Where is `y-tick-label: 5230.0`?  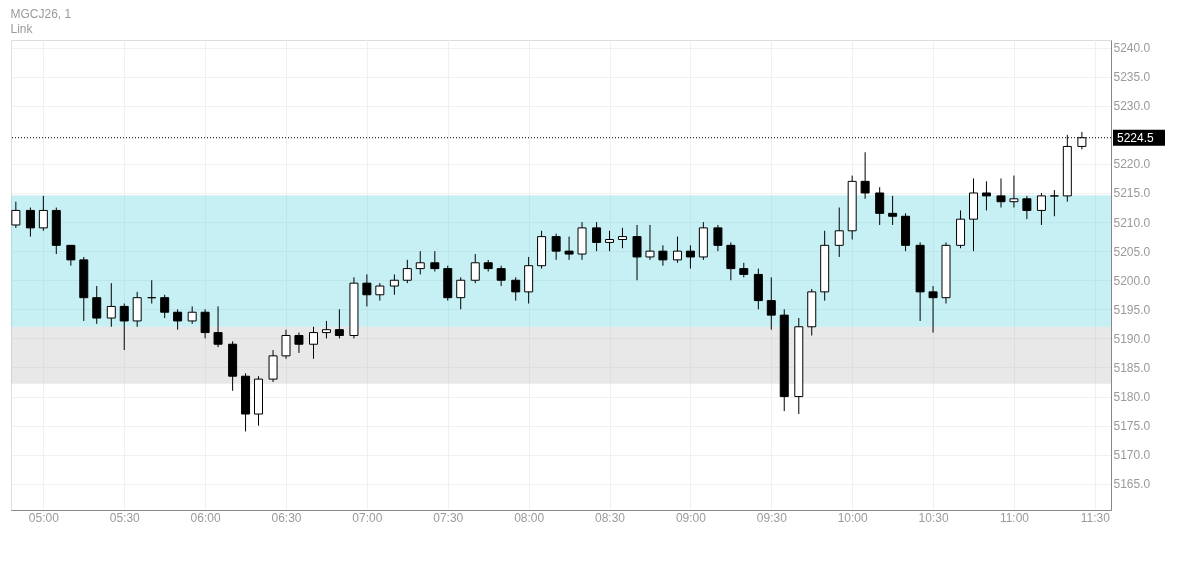
y-tick-label: 5230.0 is located at coordinates (1132, 106).